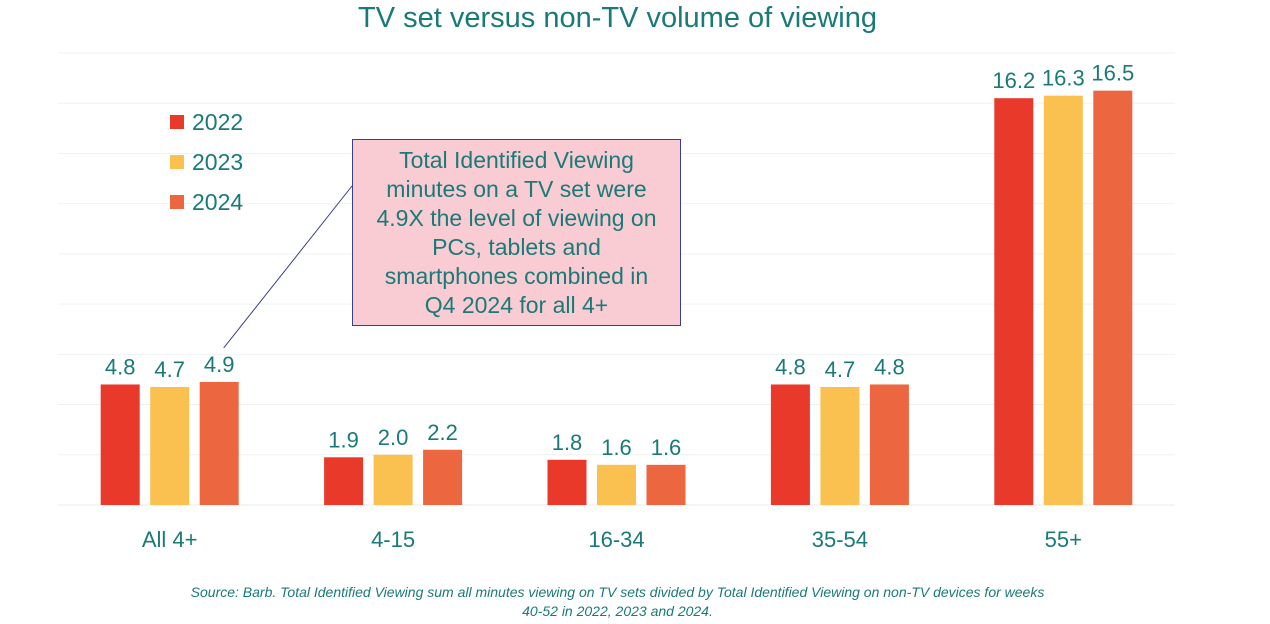  I want to click on legend-item-2023: 2023, so click(206, 162).